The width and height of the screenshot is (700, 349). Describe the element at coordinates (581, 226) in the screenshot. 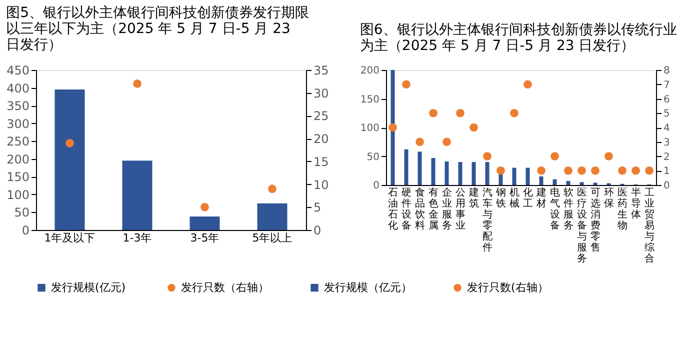

I see `x-tick-label: 医疗设备与服务` at that location.